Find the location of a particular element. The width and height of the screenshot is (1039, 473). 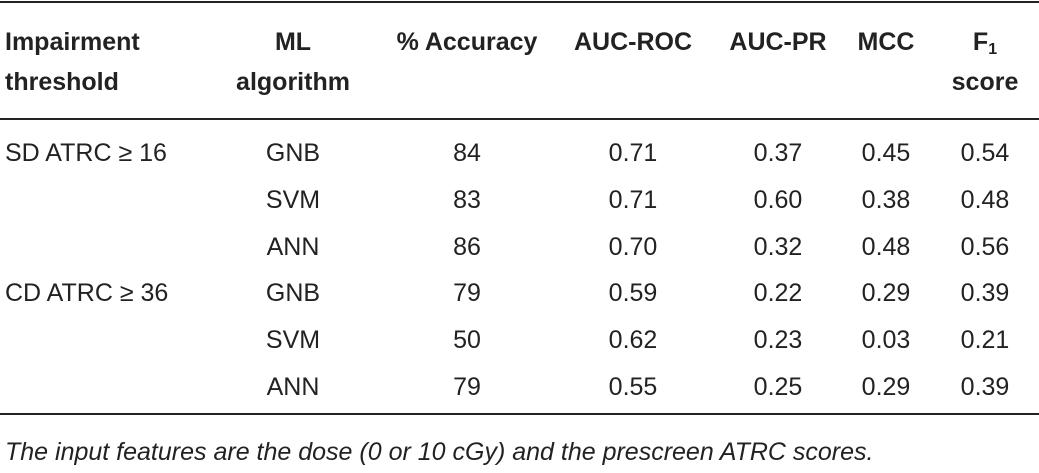

data-cell: 0.38 is located at coordinates (886, 199).